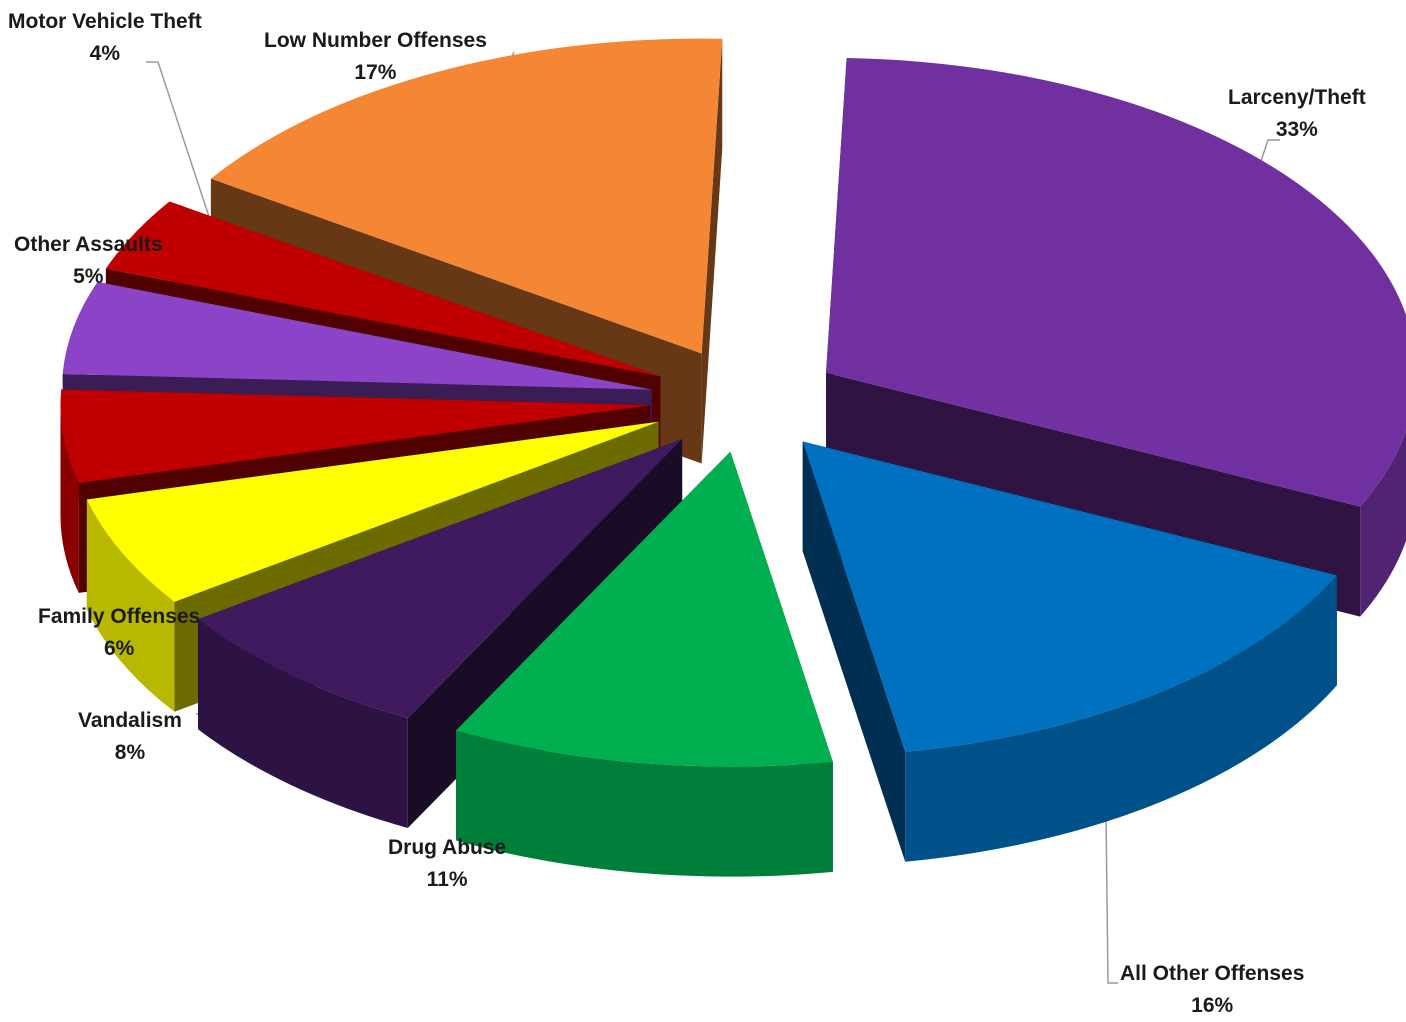 This screenshot has height=1022, width=1406. I want to click on label-name: Low Number Offenses, so click(375, 40).